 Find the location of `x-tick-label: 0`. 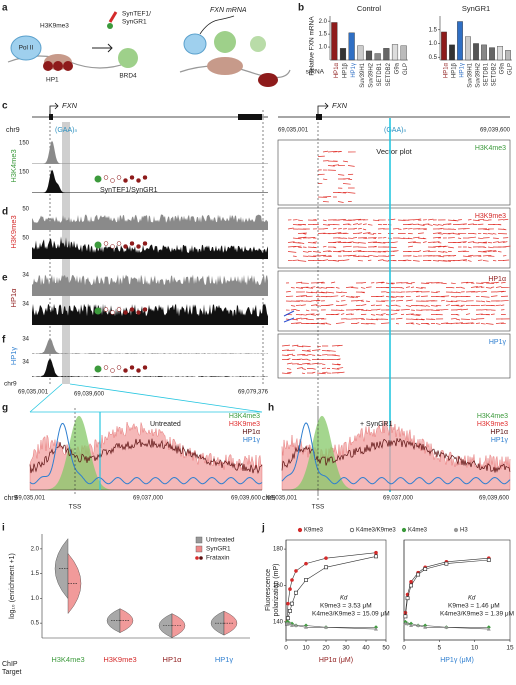

x-tick-label: 0 is located at coordinates (286, 648).